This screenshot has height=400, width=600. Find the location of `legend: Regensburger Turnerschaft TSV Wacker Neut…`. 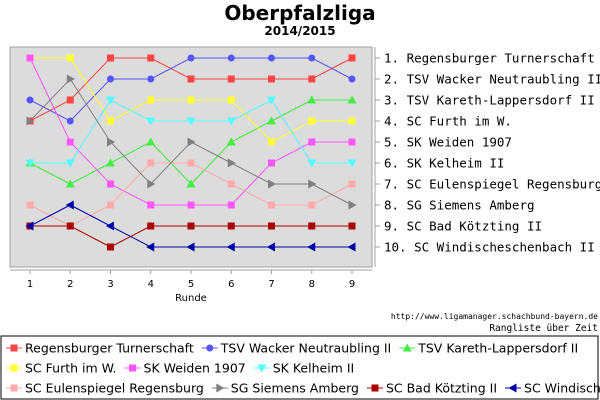

legend: Regensburger Turnerschaft TSV Wacker Neut… is located at coordinates (303, 368).